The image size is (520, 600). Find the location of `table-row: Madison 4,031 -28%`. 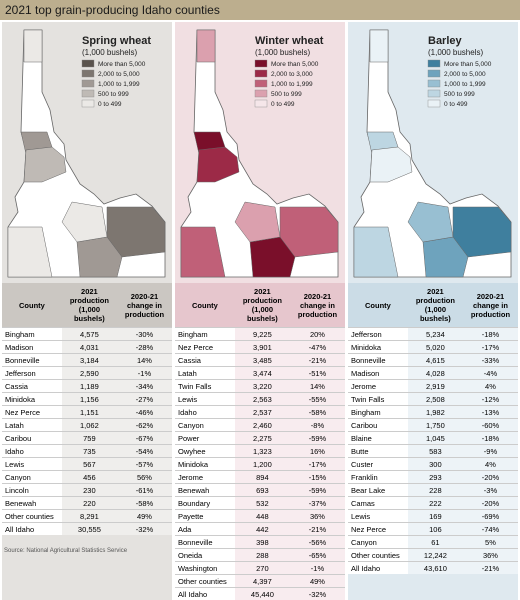

table-row: Madison 4,031 -28% is located at coordinates (87, 347).